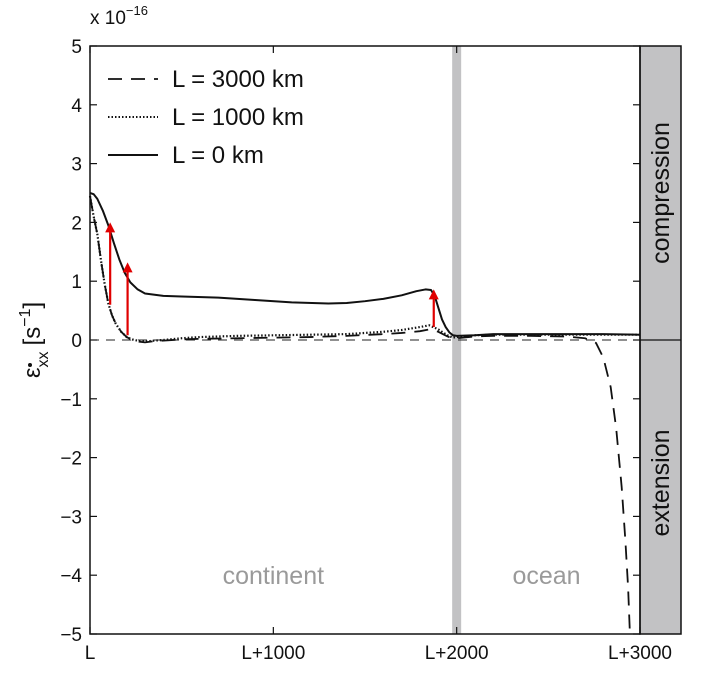 This screenshot has height=675, width=711. Describe the element at coordinates (76, 47) in the screenshot. I see `y-tick-label: 5` at that location.